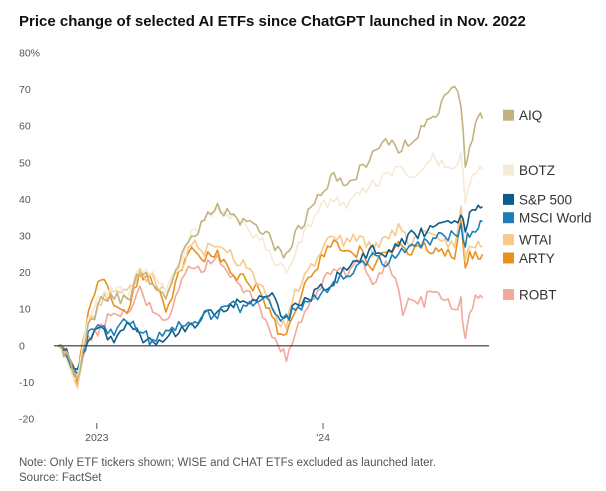  Describe the element at coordinates (22, 346) in the screenshot. I see `y-tick-label: 0` at that location.